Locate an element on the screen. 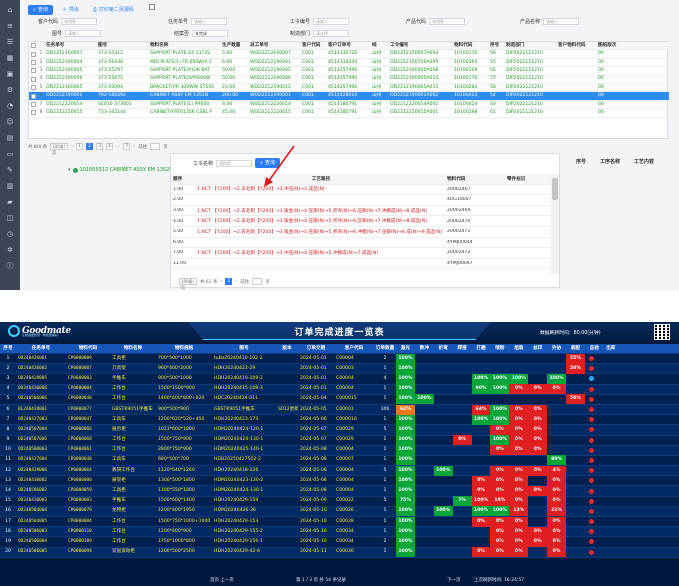  grid-column-header: 物料名称 is located at coordinates (159, 45).